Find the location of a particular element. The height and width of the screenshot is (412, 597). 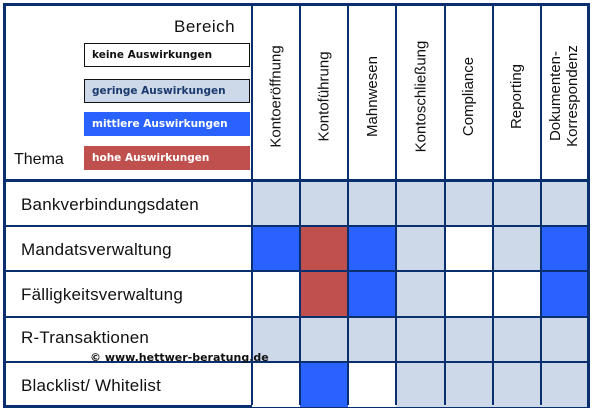

column-header-label: Mahnwesen is located at coordinates (372, 96).